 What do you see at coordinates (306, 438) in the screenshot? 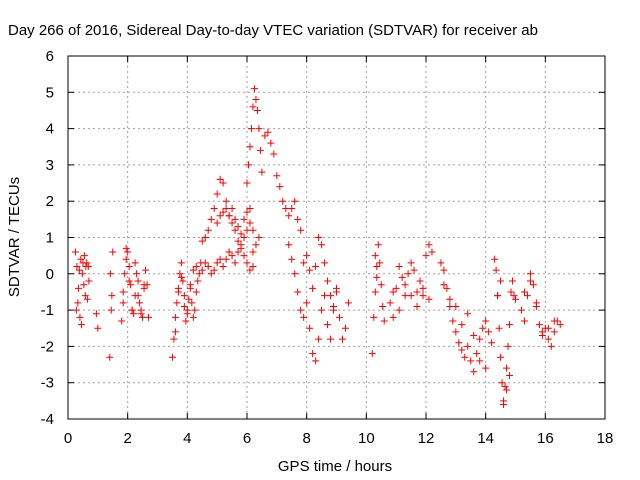
I see `x-tick-label: 8` at bounding box center [306, 438].